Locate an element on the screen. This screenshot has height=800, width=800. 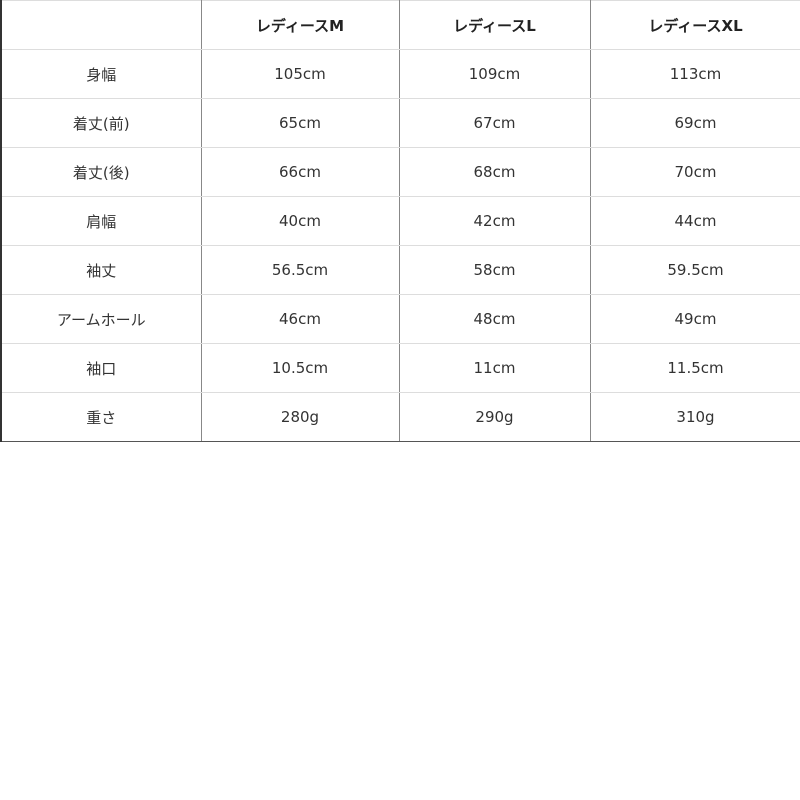
table-row: 着丈(後) 66cm 68cm 70cm is located at coordinates (400, 172).